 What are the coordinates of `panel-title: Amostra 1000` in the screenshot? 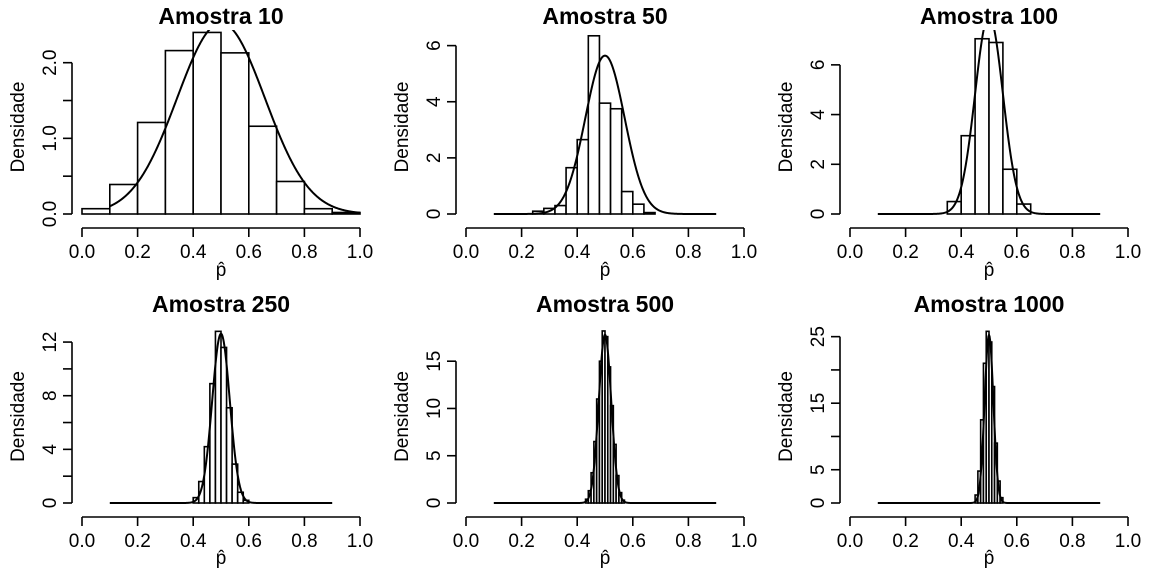 It's located at (989, 304).